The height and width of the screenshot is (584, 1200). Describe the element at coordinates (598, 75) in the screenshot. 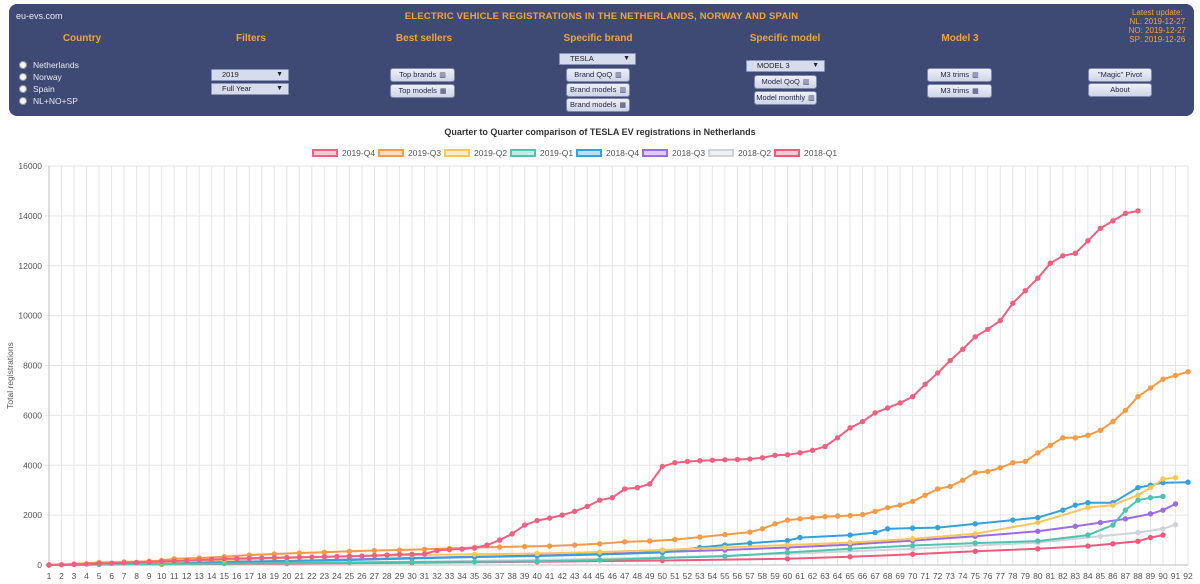

I see `brand-qoq-button: Brand QoQ ▥` at that location.